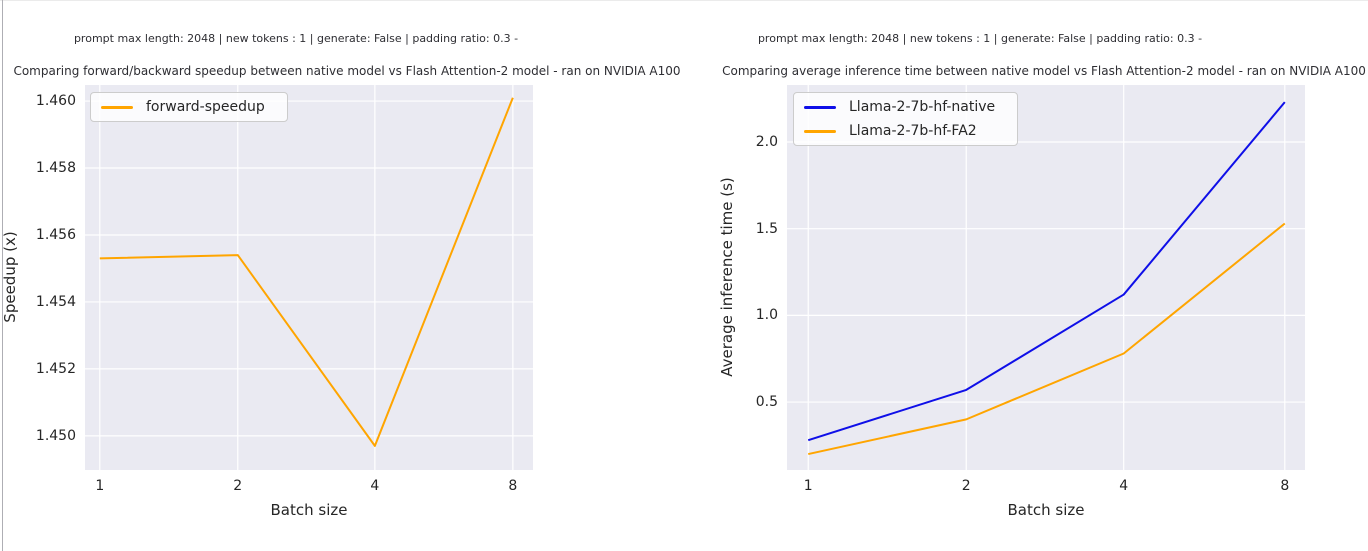 Image resolution: width=1368 pixels, height=551 pixels. I want to click on legend-item: Llama-2-7b-hf-native, so click(905, 107).